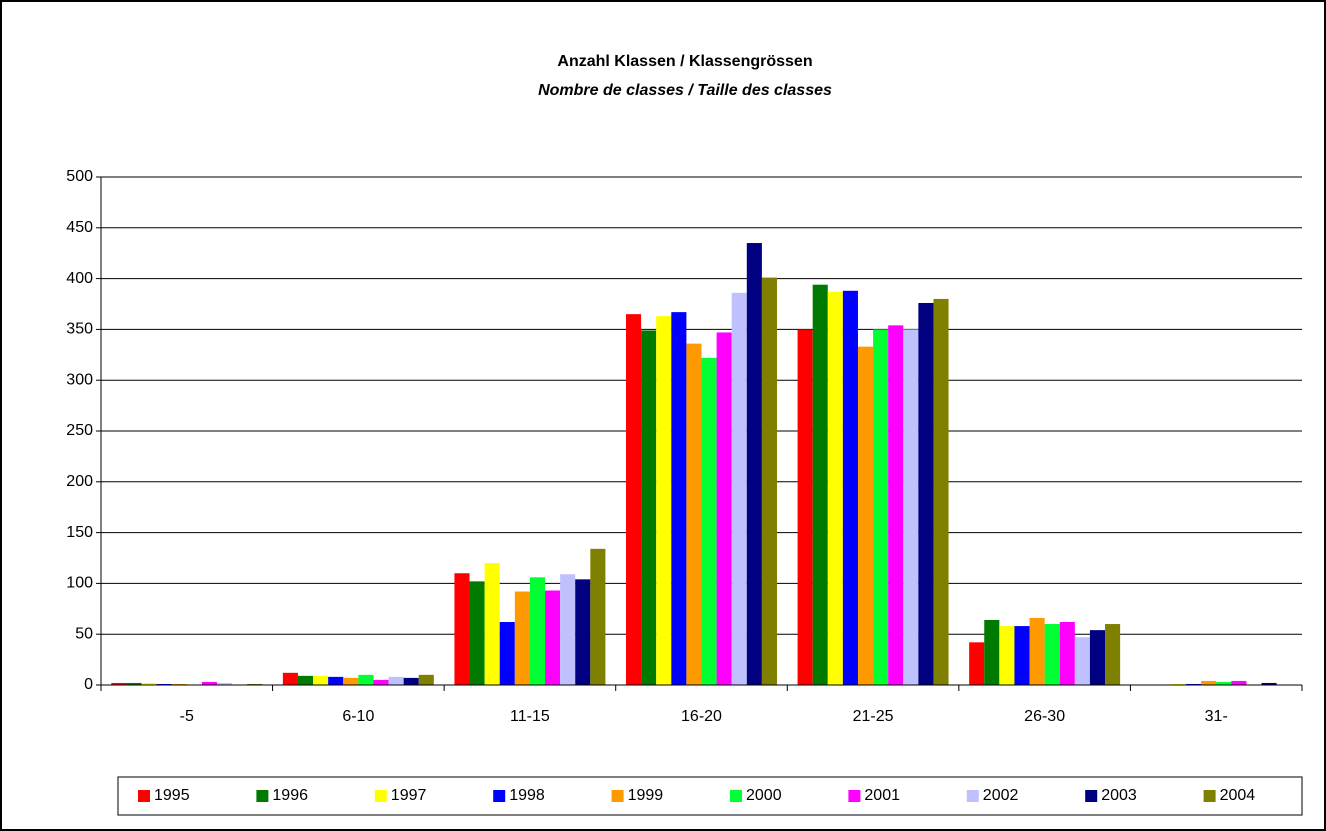 This screenshot has width=1326, height=831. I want to click on legend-label: 1995, so click(172, 795).